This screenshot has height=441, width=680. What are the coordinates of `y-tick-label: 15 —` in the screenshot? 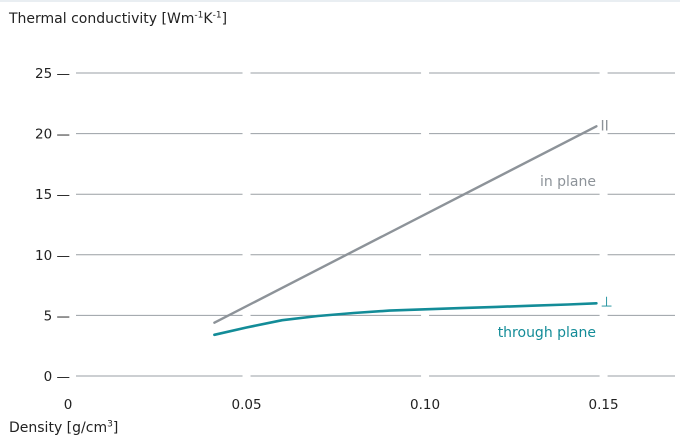 It's located at (52, 195).